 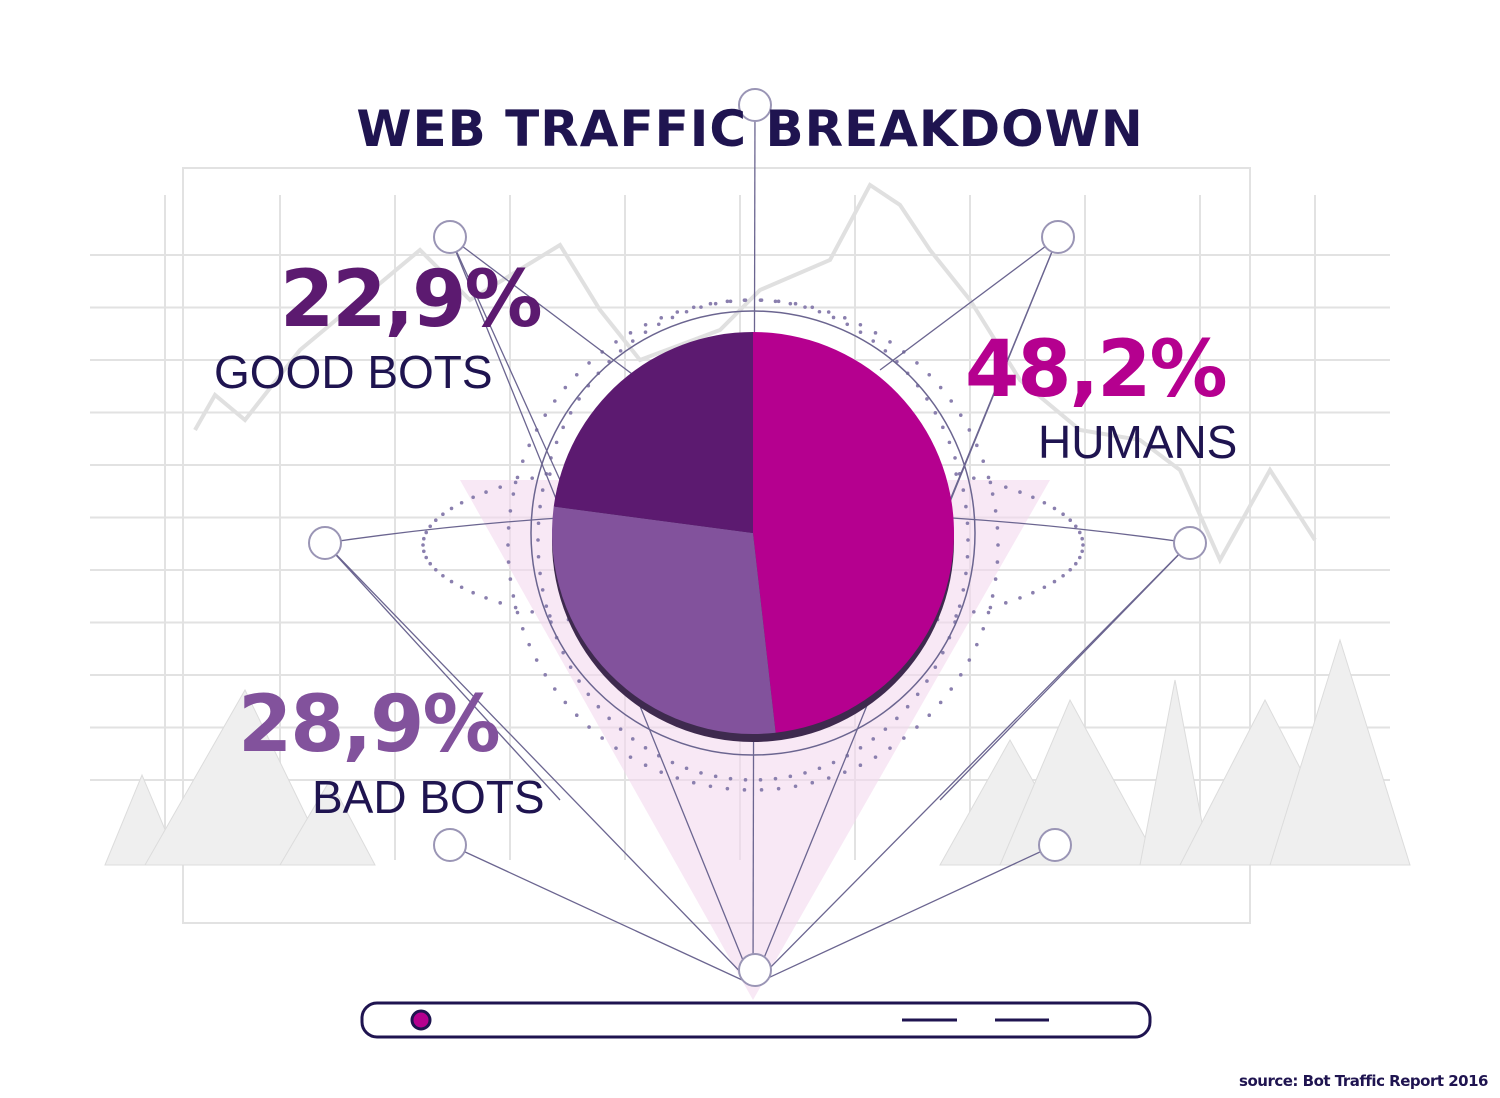 What do you see at coordinates (1138, 442) in the screenshot?
I see `humans-label: HUMANS` at bounding box center [1138, 442].